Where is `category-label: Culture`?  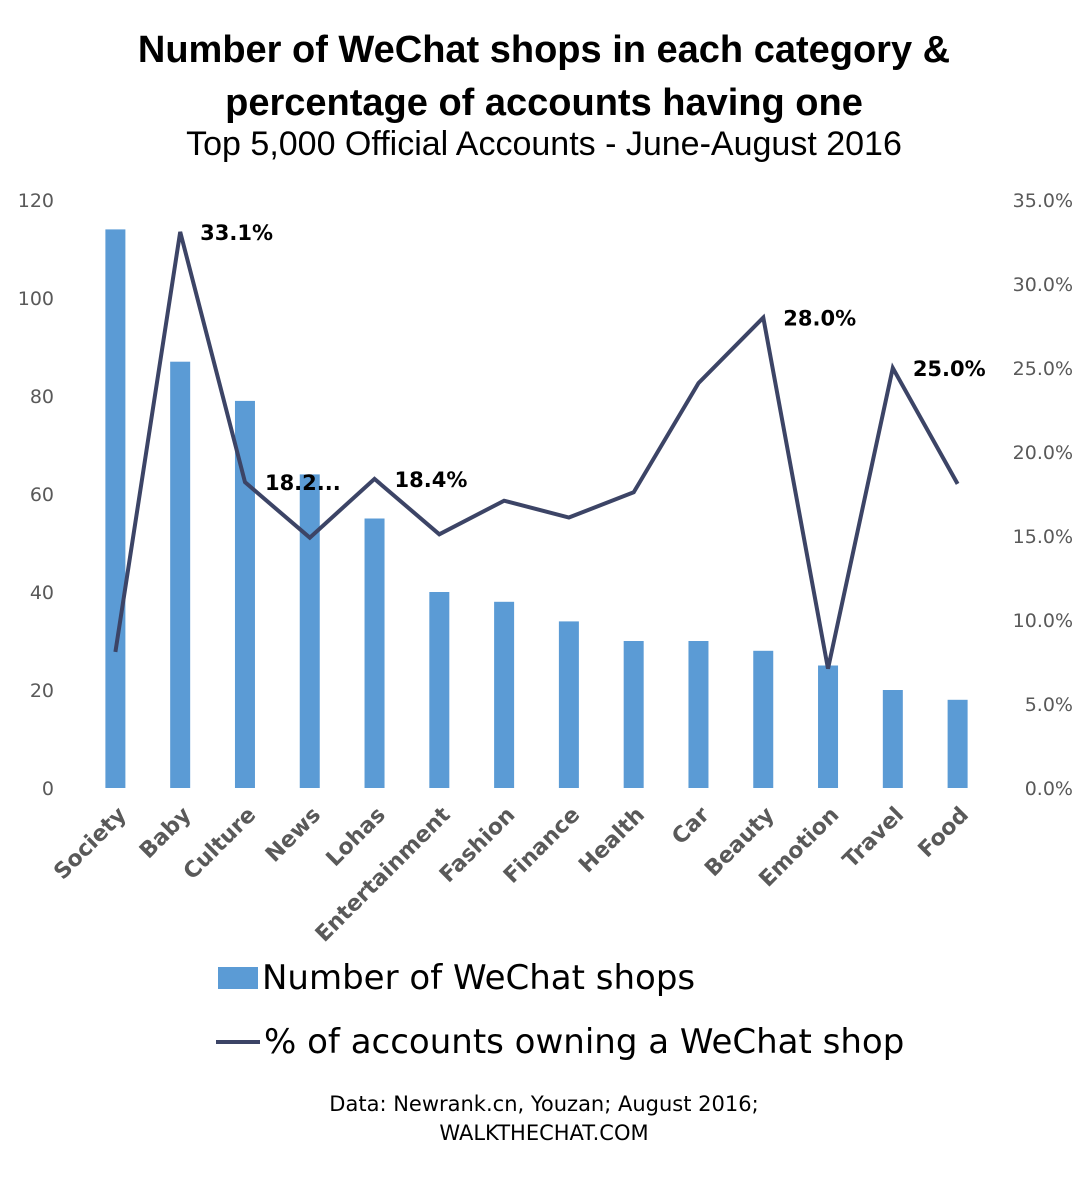
category-label: Culture is located at coordinates (220, 844).